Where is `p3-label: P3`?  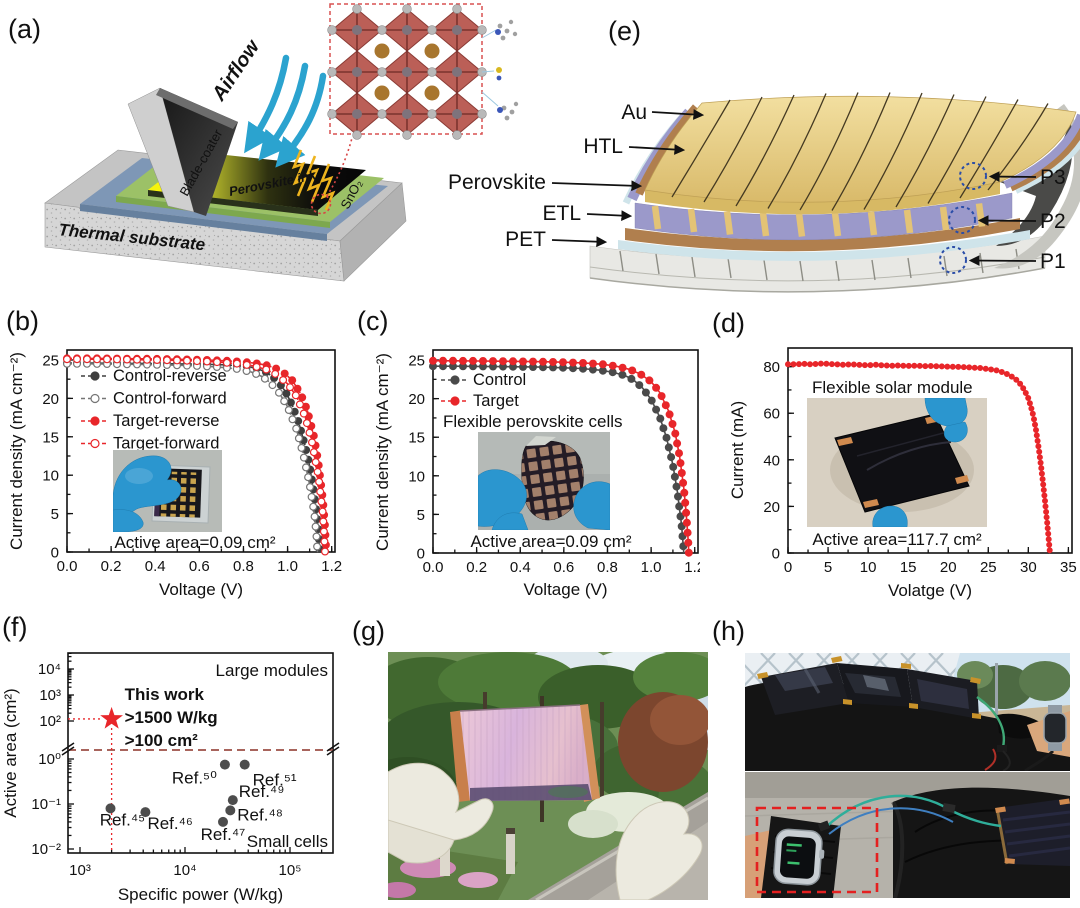 p3-label: P3 is located at coordinates (1053, 177).